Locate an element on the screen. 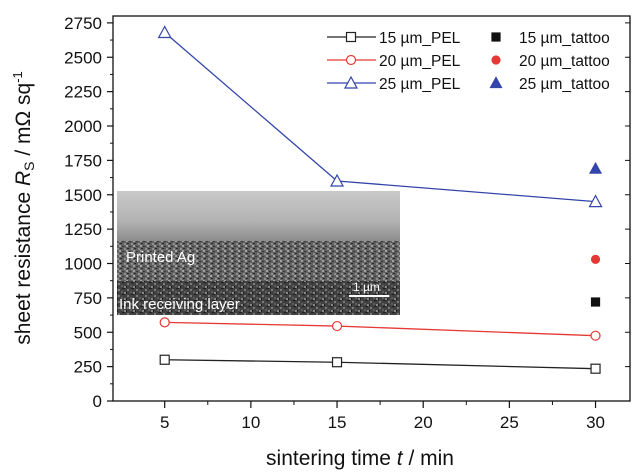 The height and width of the screenshot is (473, 632). x-axis-ticks: 5 10 15 20 25 30 is located at coordinates (382, 416).